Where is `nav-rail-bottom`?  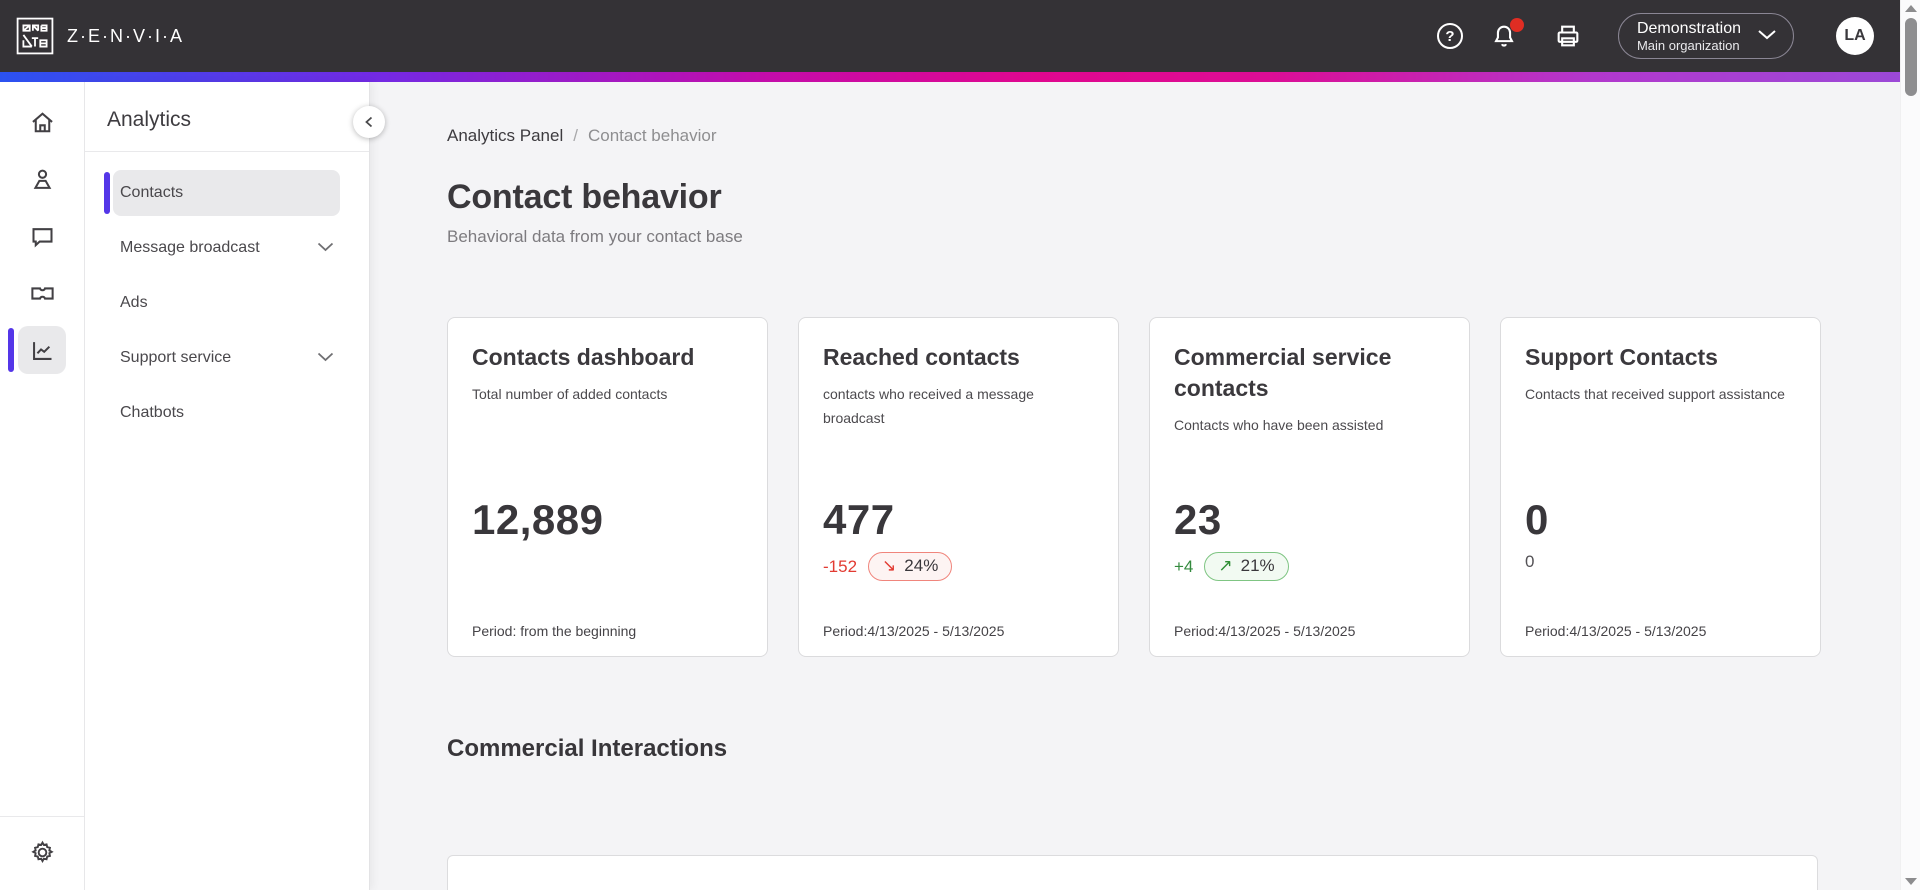
nav-rail-bottom is located at coordinates (42, 853).